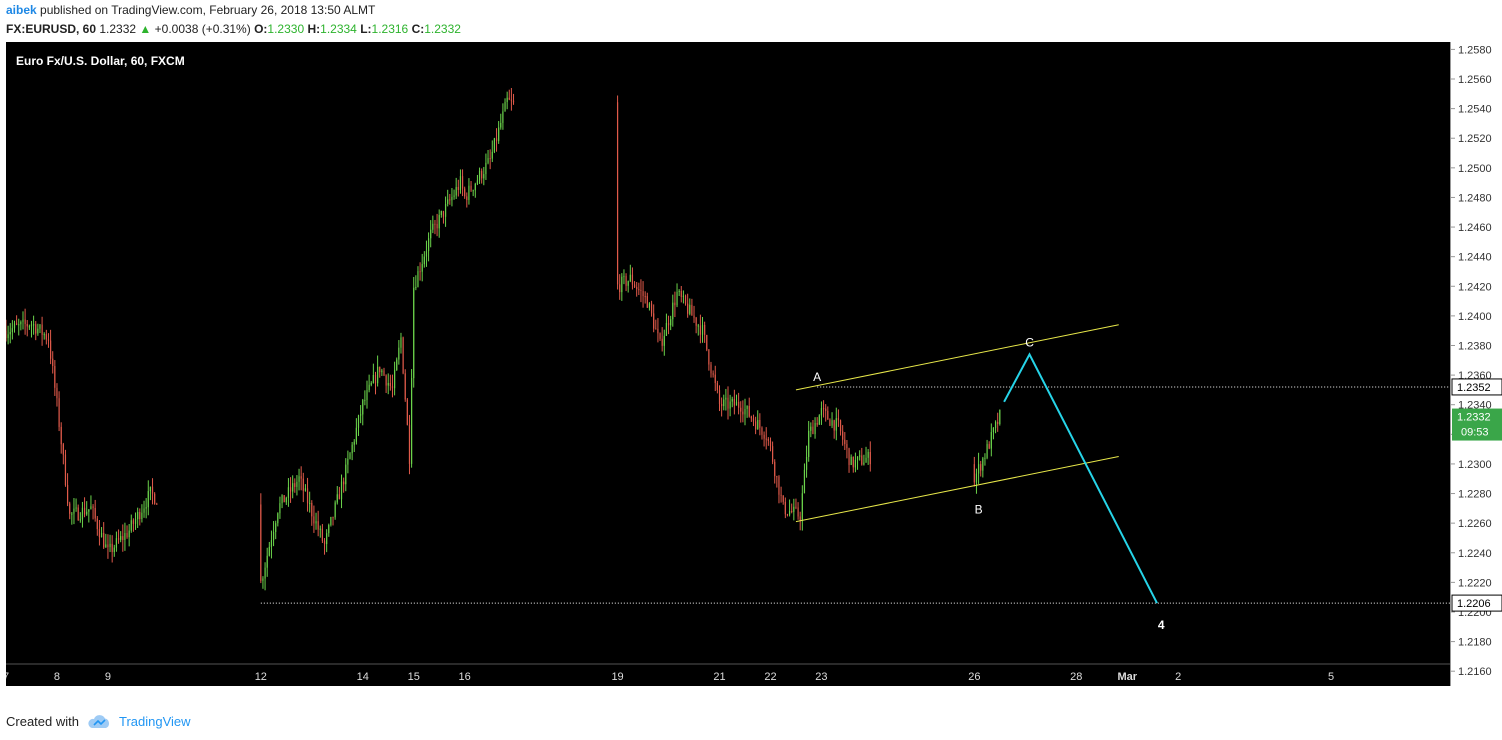 This screenshot has width=1502, height=740. What do you see at coordinates (154, 721) in the screenshot?
I see `tradingview-link: TradingView` at bounding box center [154, 721].